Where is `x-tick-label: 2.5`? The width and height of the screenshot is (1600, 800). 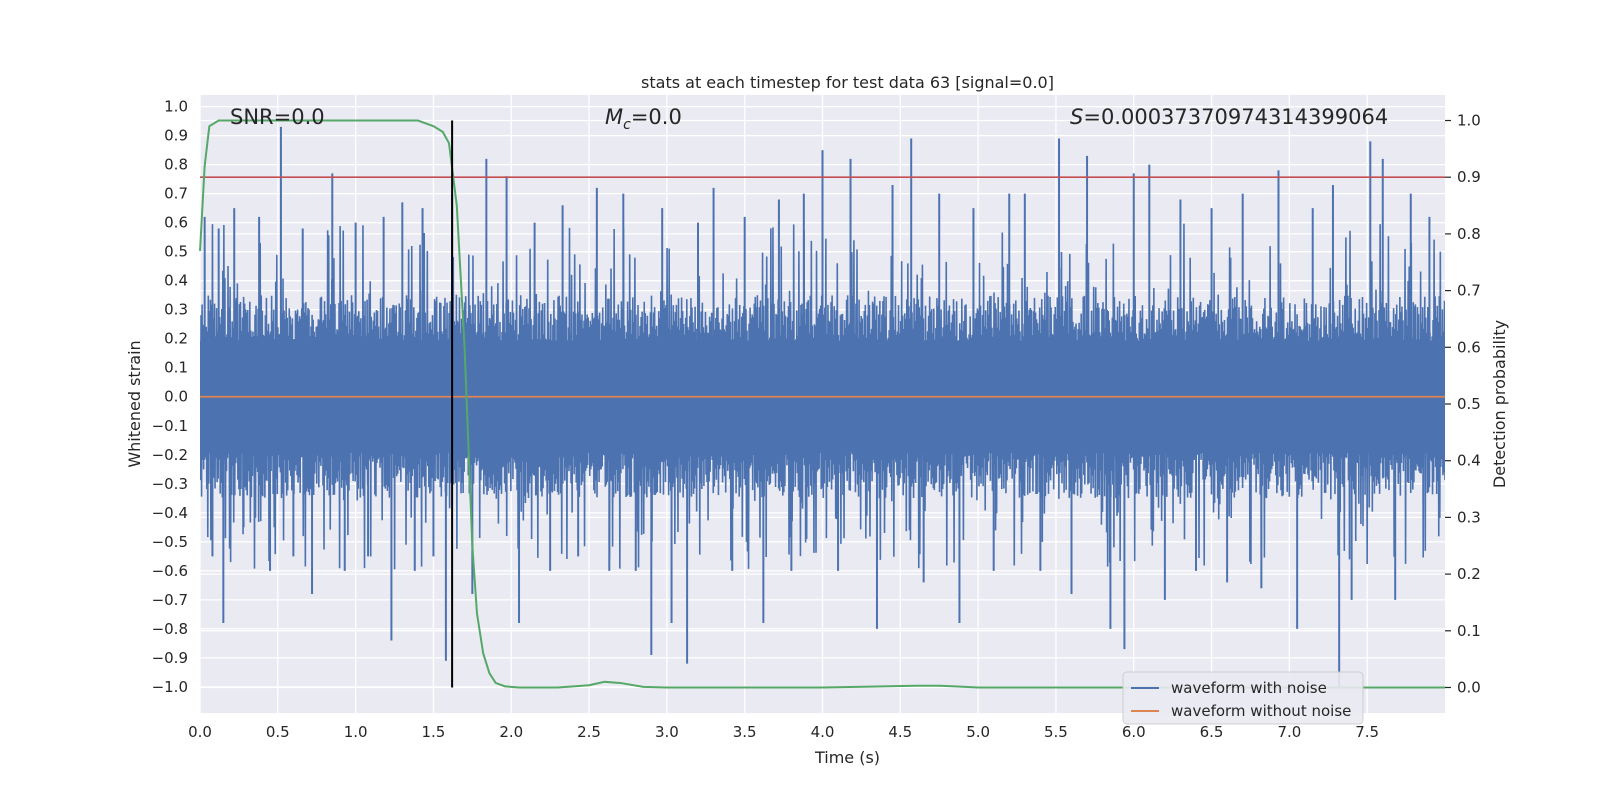
x-tick-label: 2.5 is located at coordinates (589, 732).